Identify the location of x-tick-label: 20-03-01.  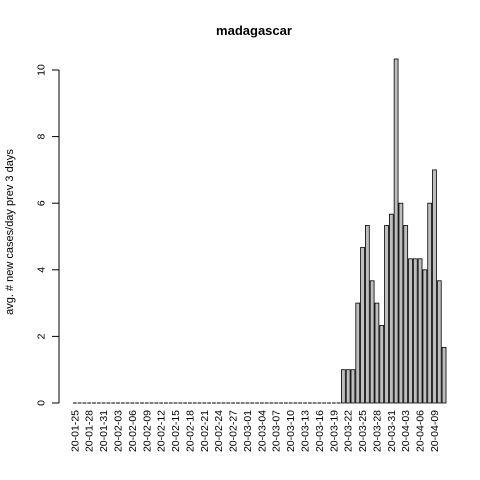
(248, 431).